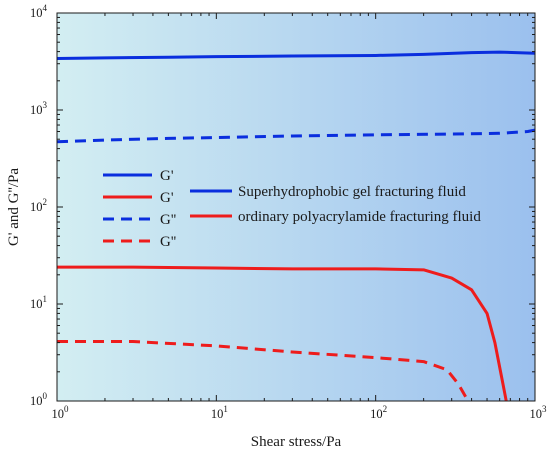 This screenshot has height=461, width=550. I want to click on x-tick-label: 10³, so click(539, 412).